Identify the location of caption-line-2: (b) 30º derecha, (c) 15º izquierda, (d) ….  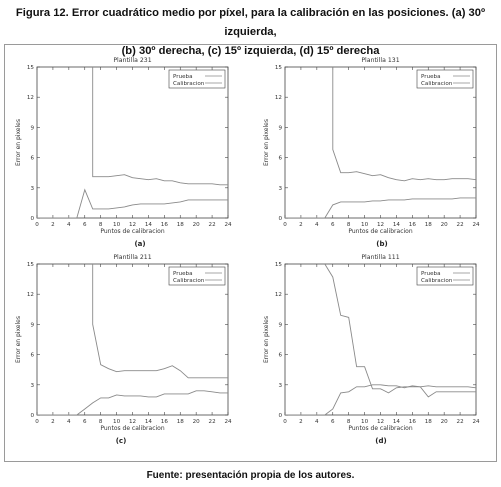
(250, 51).